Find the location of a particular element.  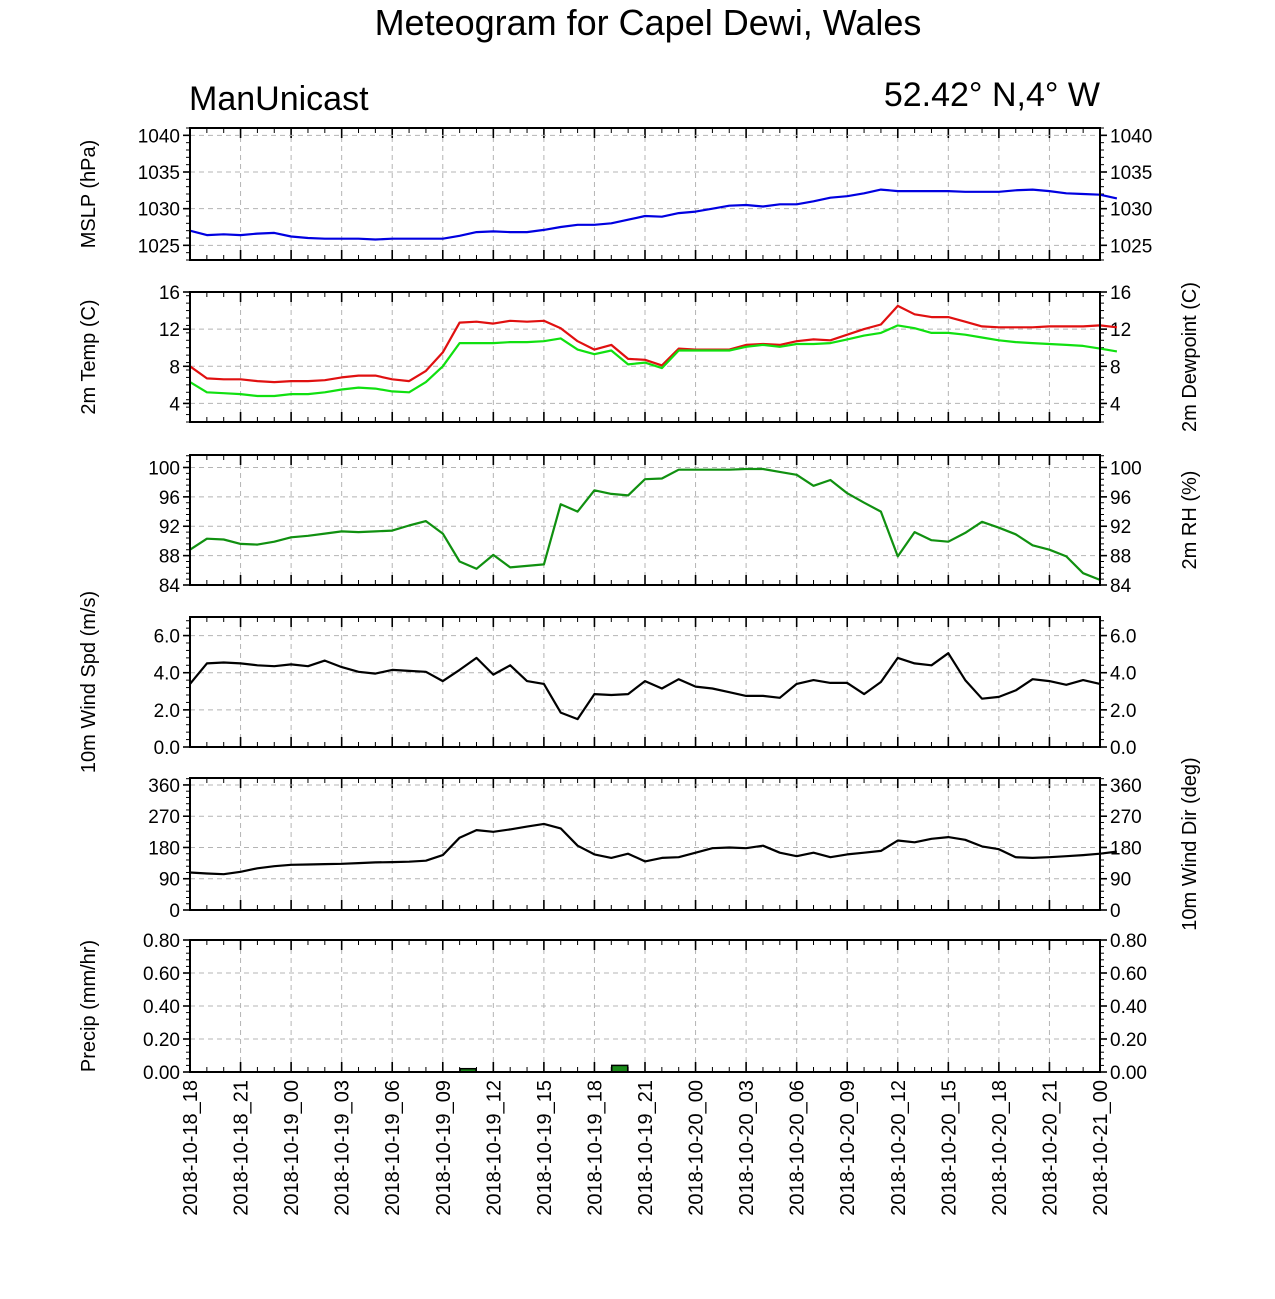

y-tick-label-right: 100 is located at coordinates (1126, 468).